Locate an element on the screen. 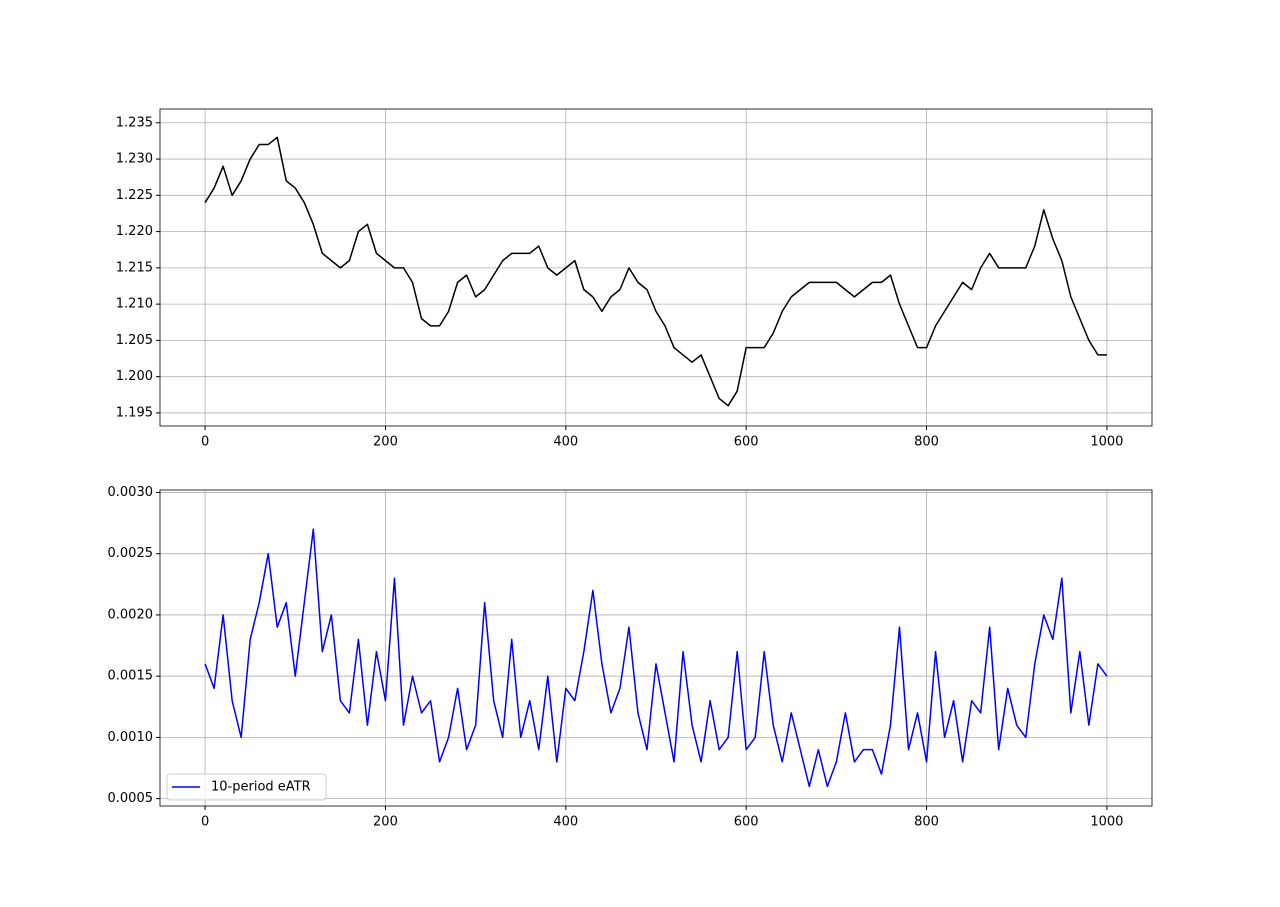 Image resolution: width=1280 pixels, height=907 pixels. y-tick-label: 0.0025 is located at coordinates (131, 553).